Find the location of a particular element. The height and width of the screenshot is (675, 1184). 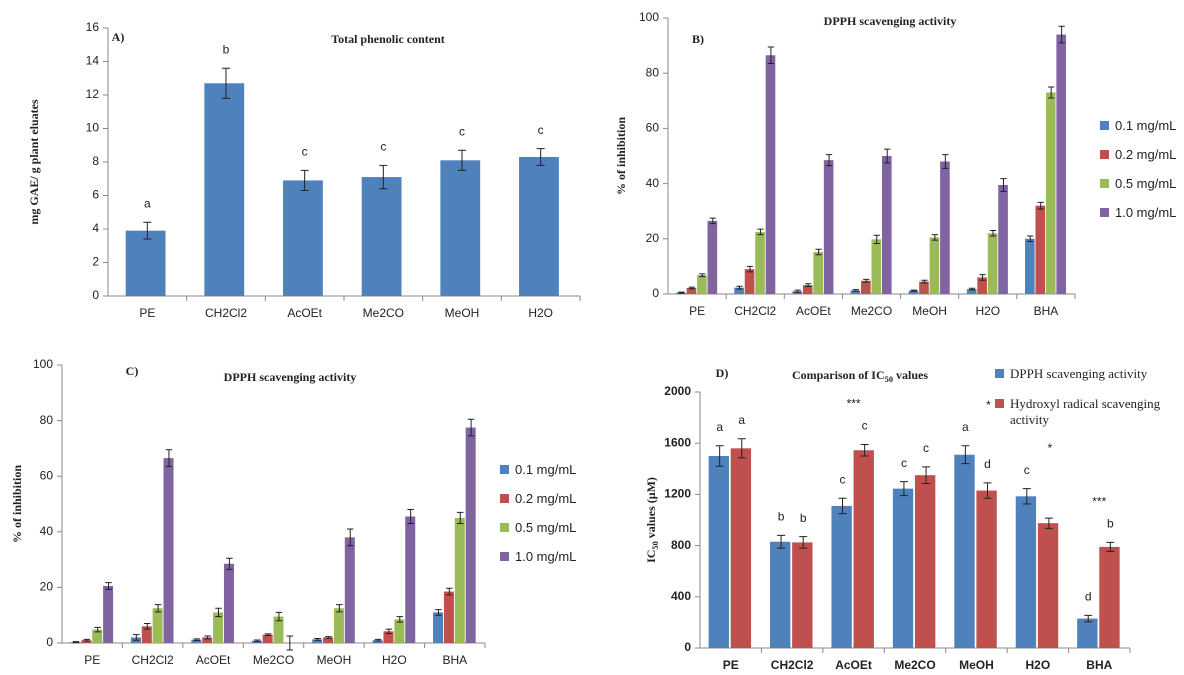

chart-title: Total phenolic content is located at coordinates (388, 39).